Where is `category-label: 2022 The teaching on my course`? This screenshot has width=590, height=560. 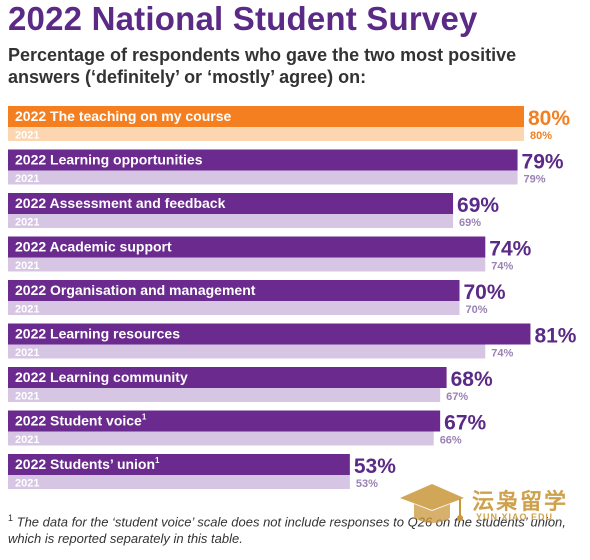 category-label: 2022 The teaching on my course is located at coordinates (123, 116).